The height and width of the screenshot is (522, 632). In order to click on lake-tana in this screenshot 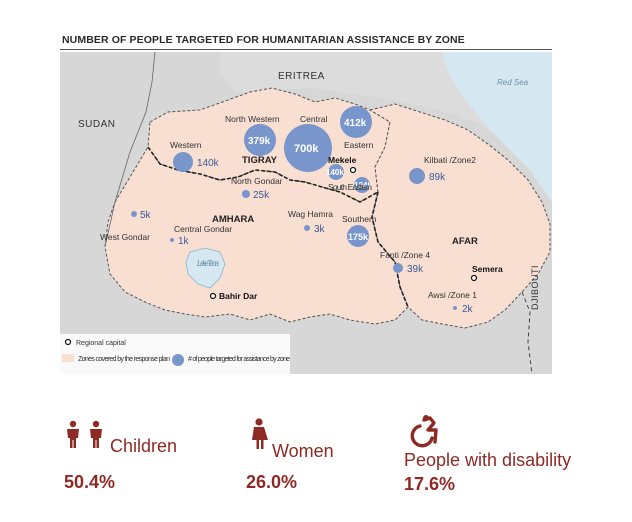, I will do `click(205, 268)`.